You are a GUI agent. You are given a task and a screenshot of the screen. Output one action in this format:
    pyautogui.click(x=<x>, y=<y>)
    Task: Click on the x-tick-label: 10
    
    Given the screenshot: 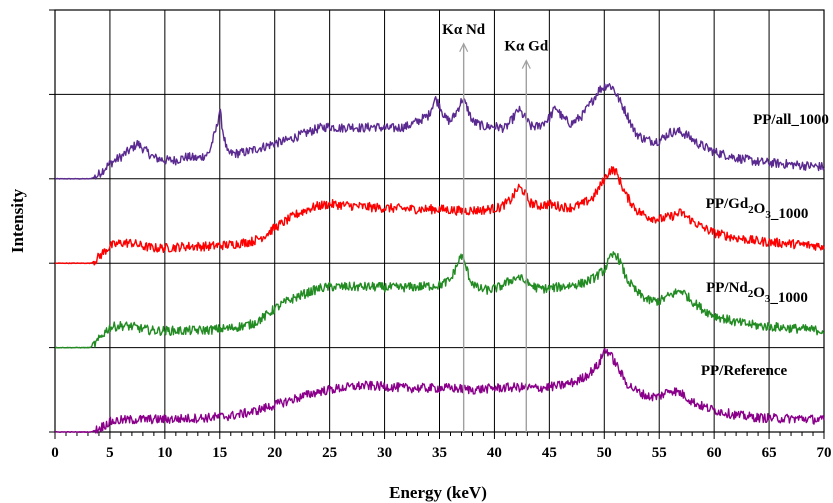 What is the action you would take?
    pyautogui.click(x=164, y=453)
    